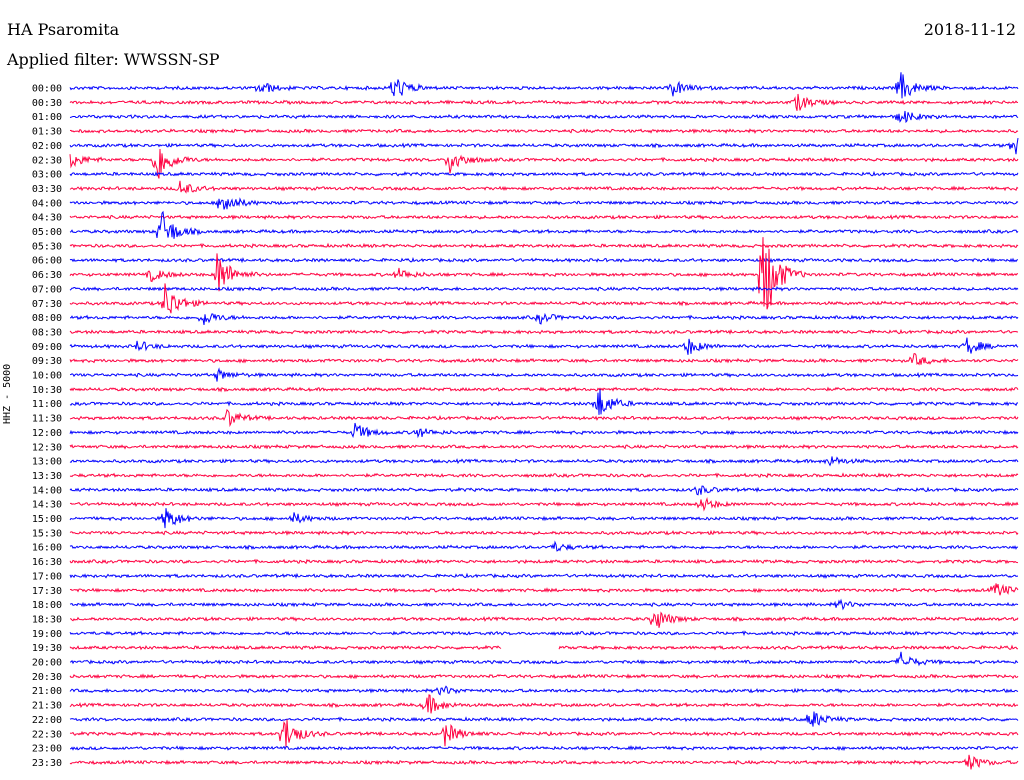  Describe the element at coordinates (47, 634) in the screenshot. I see `time-label: 19:00` at that location.